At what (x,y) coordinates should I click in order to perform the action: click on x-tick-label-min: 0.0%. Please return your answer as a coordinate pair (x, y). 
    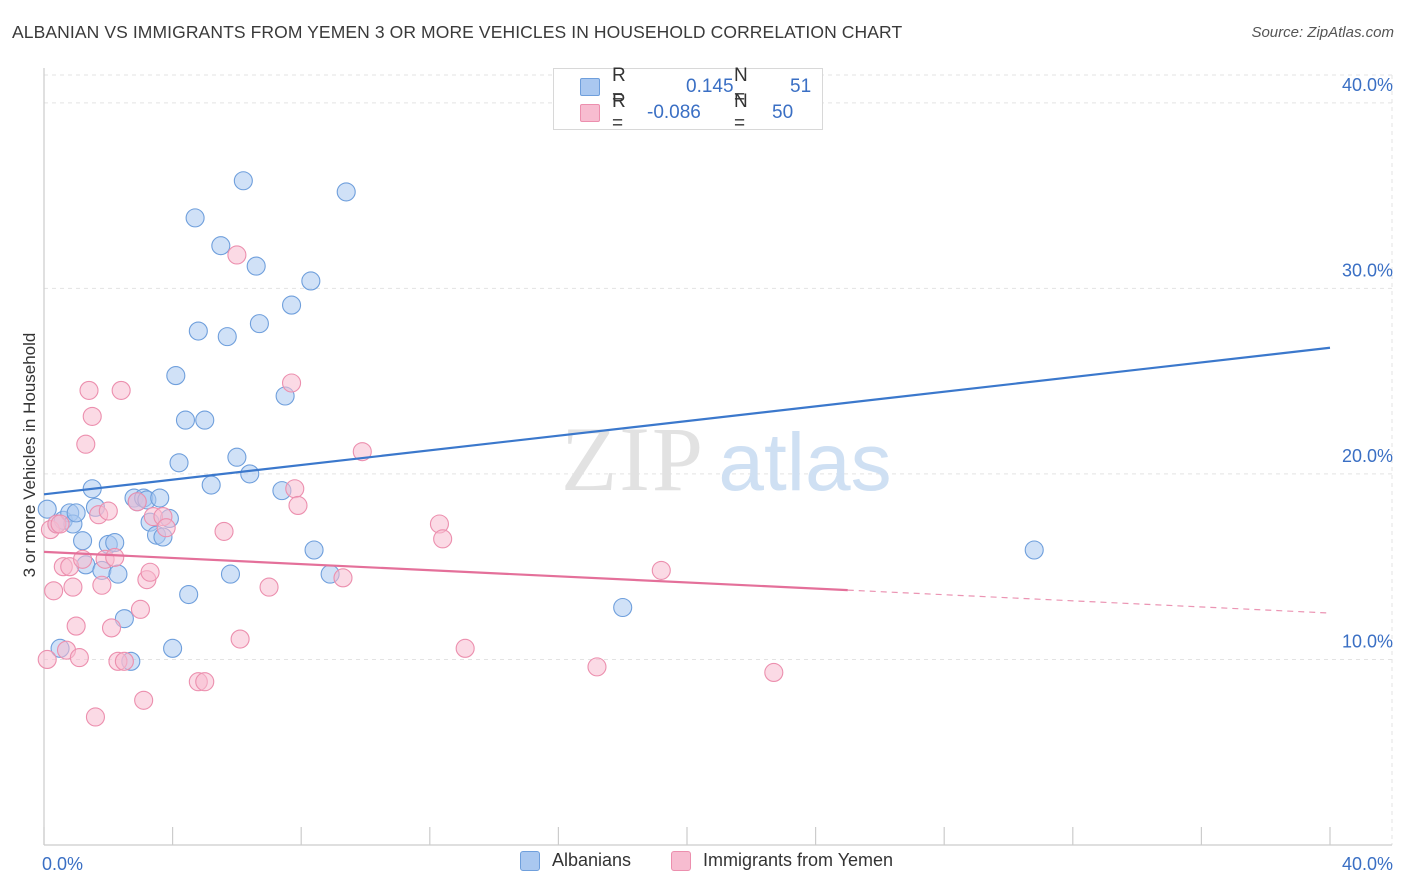
    Looking at the image, I should click on (62, 864).